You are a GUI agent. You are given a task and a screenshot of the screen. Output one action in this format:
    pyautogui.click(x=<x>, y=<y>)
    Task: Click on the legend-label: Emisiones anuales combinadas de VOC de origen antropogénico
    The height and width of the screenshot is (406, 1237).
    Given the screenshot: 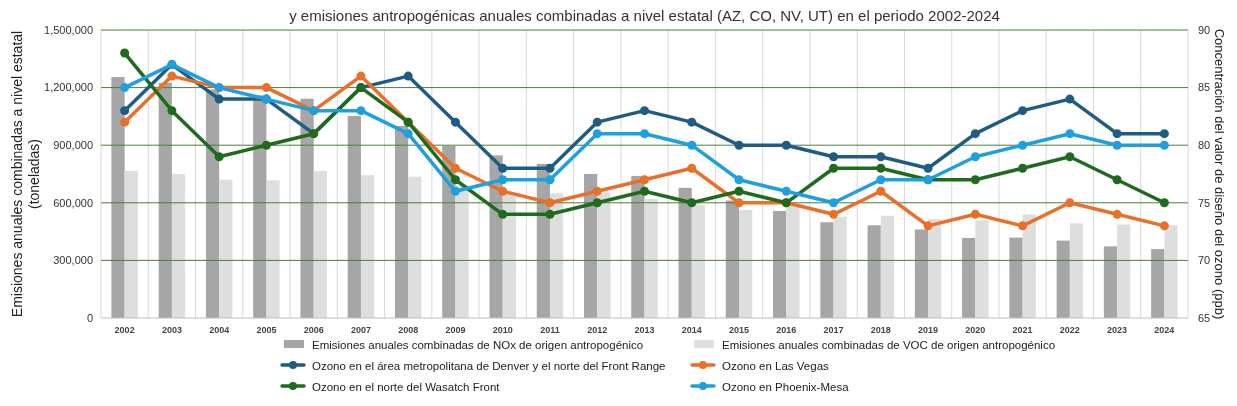 What is the action you would take?
    pyautogui.click(x=889, y=345)
    